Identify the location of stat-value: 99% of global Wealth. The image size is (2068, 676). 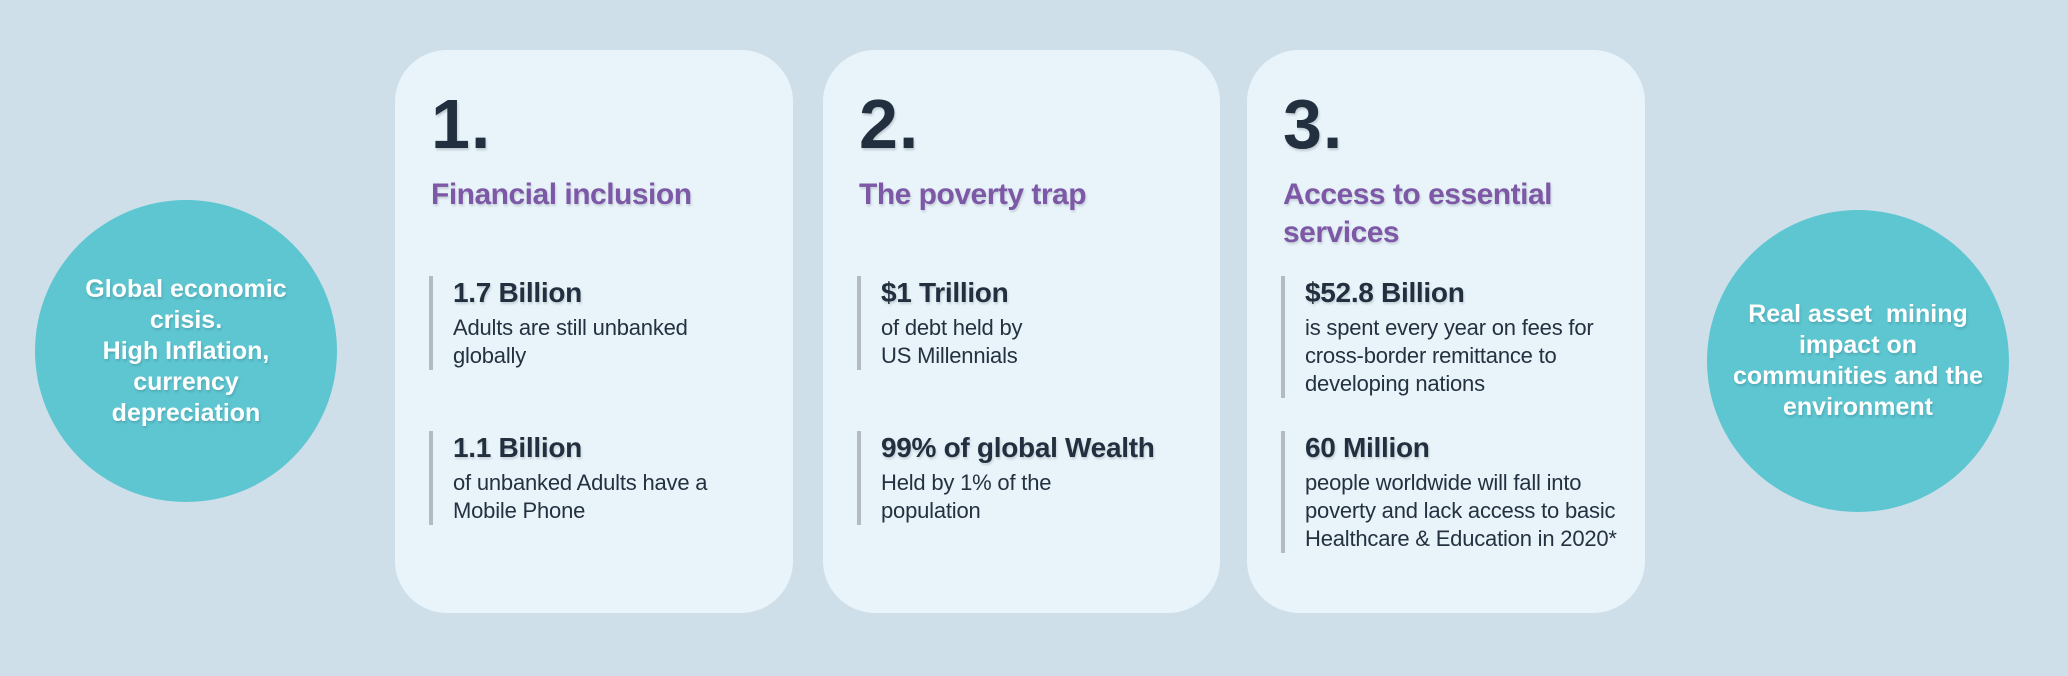
(1018, 447).